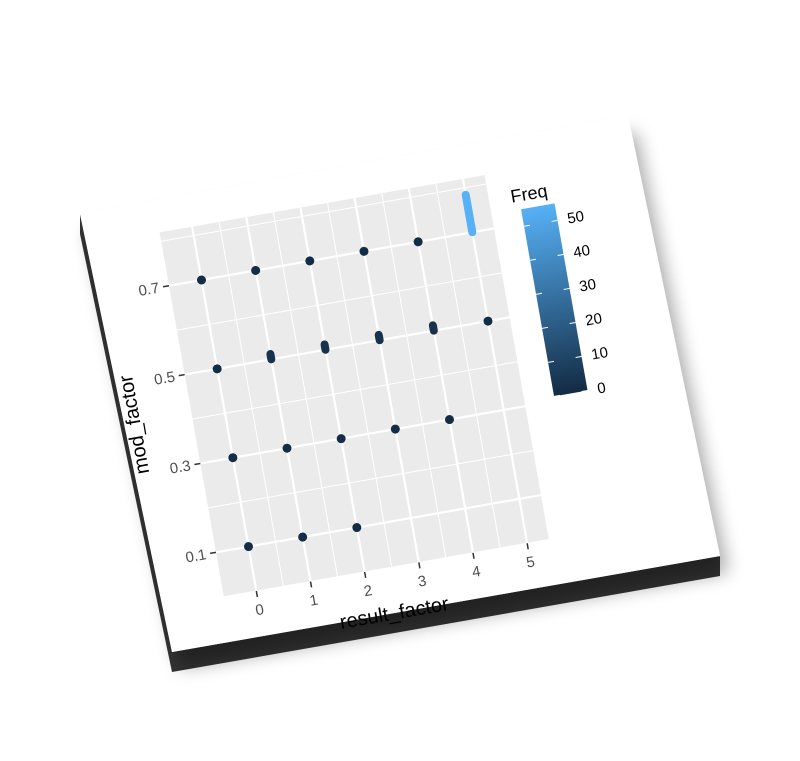 The image size is (800, 761). Describe the element at coordinates (476, 572) in the screenshot. I see `x-tick-label: 4` at that location.